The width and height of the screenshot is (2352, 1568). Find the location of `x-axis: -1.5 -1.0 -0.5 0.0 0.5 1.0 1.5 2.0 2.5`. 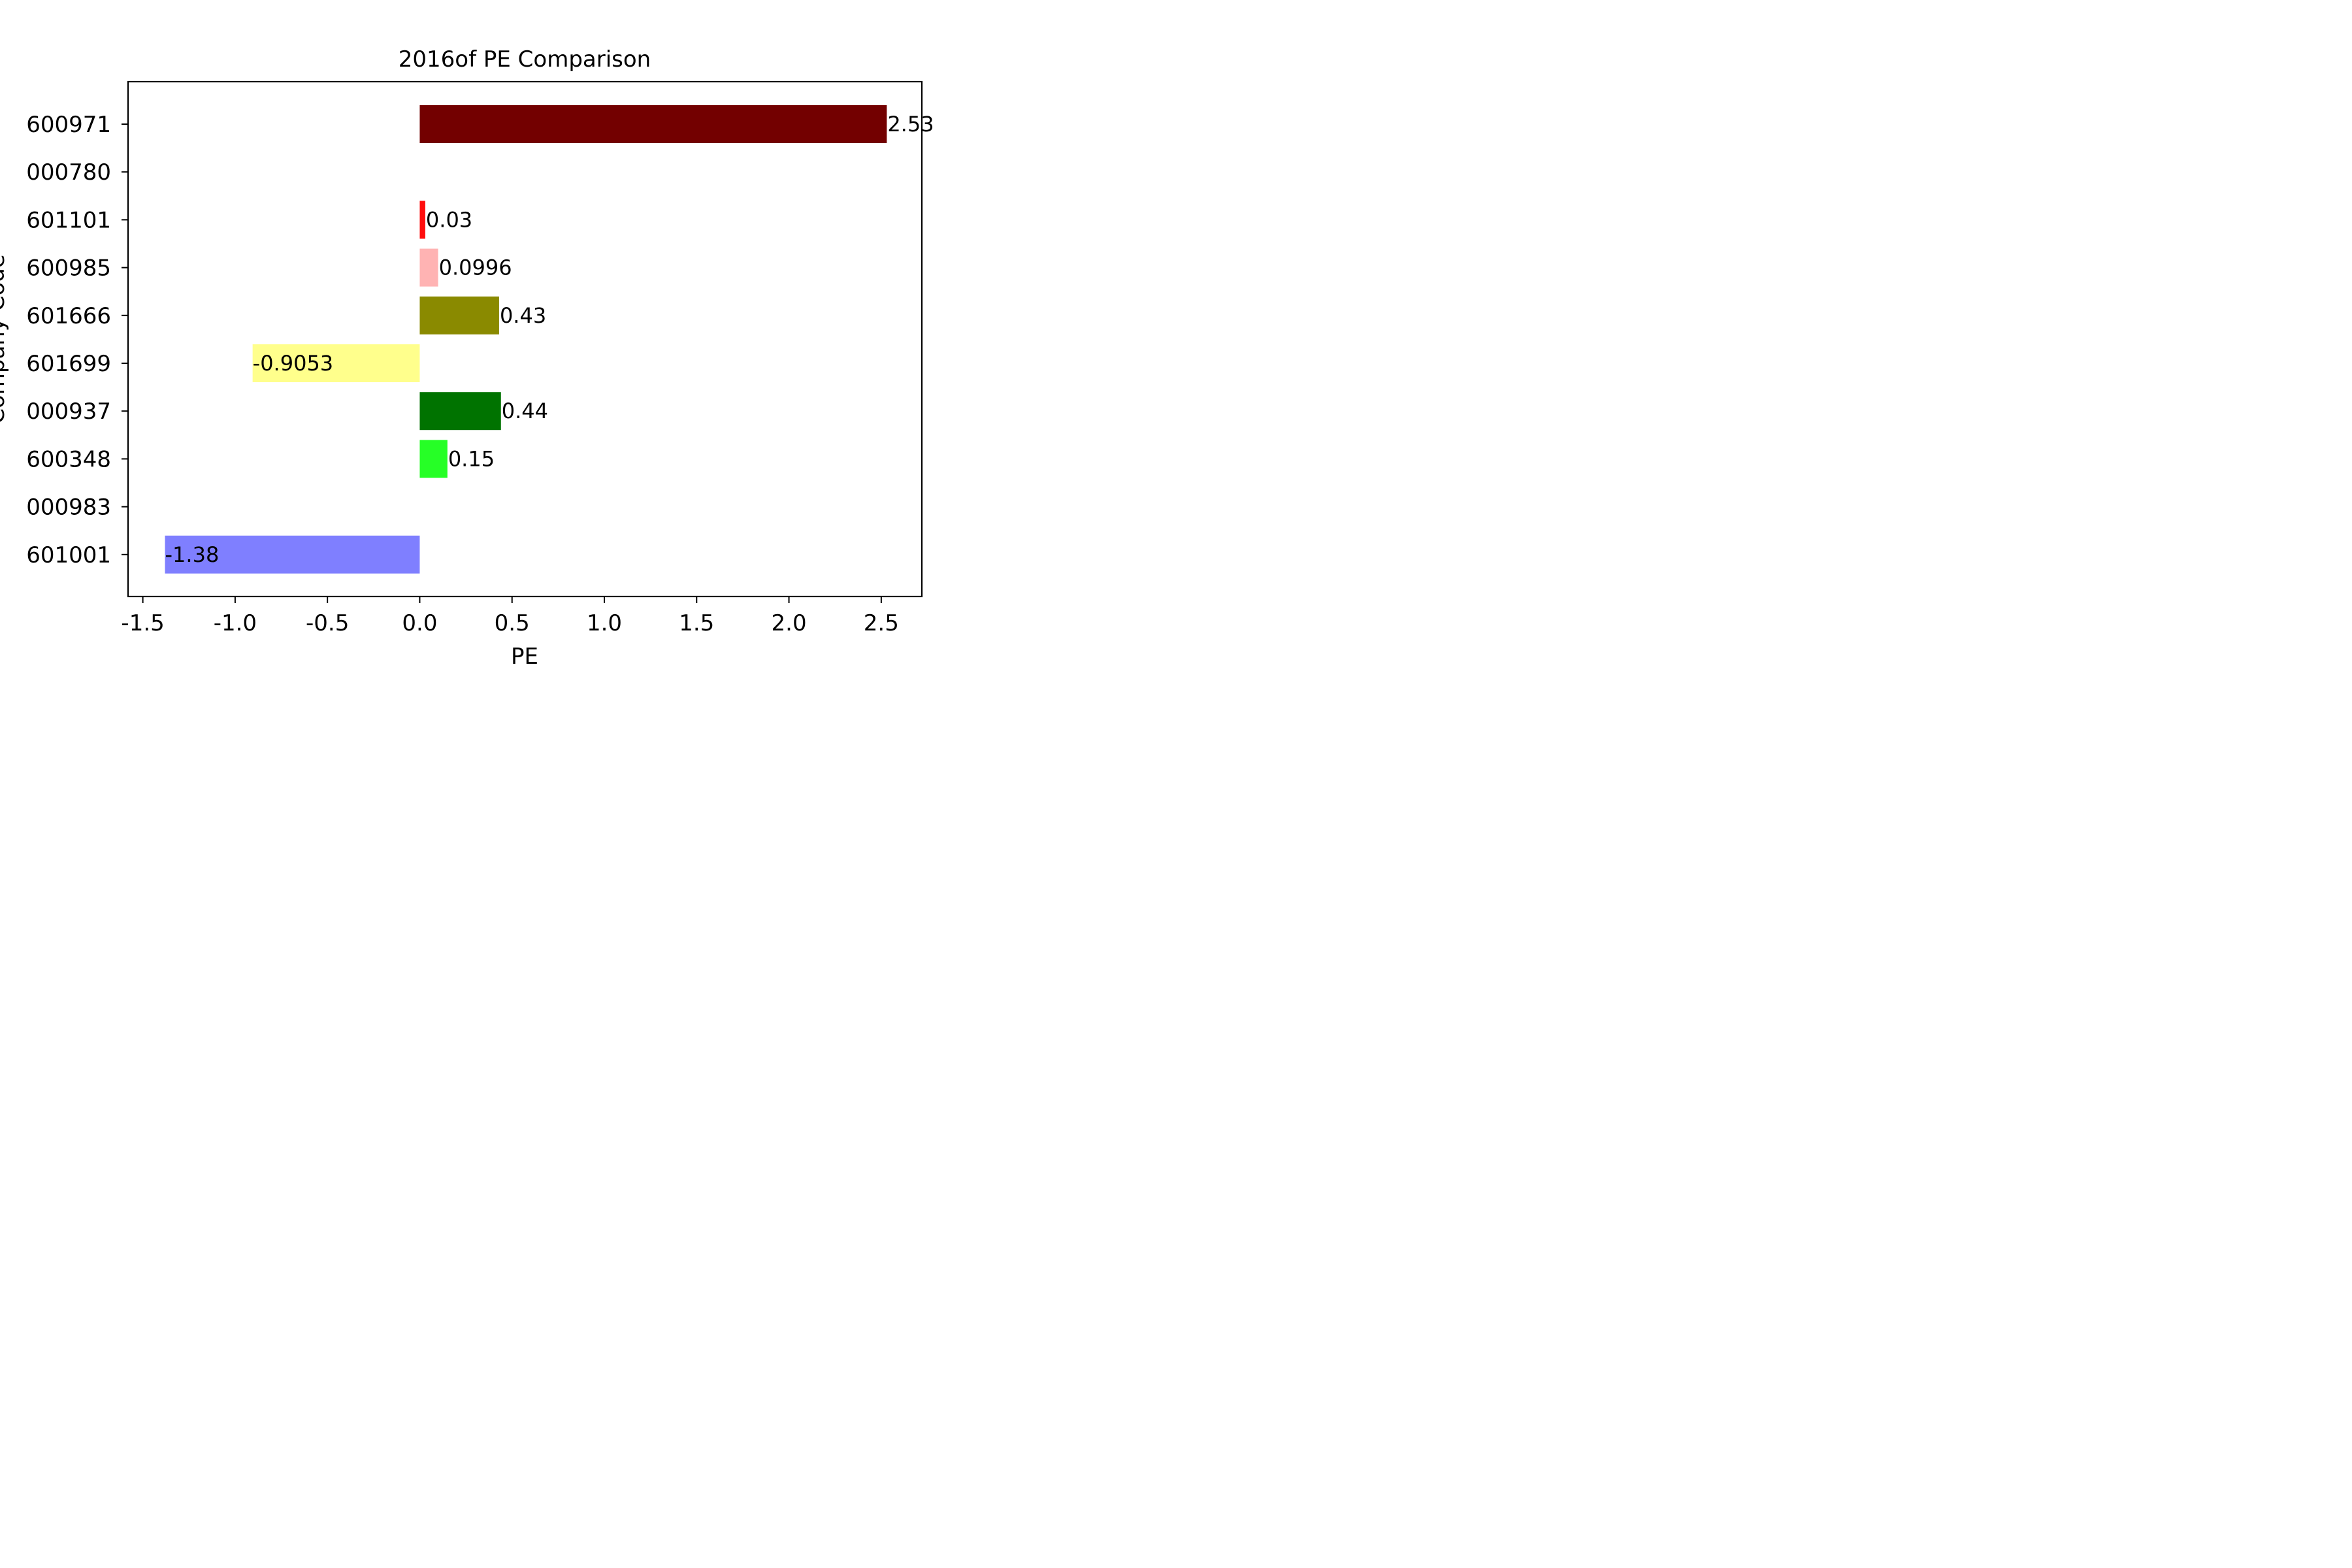

x-axis: -1.5 -1.0 -0.5 0.0 0.5 1.0 1.5 2.0 2.5 is located at coordinates (510, 616).